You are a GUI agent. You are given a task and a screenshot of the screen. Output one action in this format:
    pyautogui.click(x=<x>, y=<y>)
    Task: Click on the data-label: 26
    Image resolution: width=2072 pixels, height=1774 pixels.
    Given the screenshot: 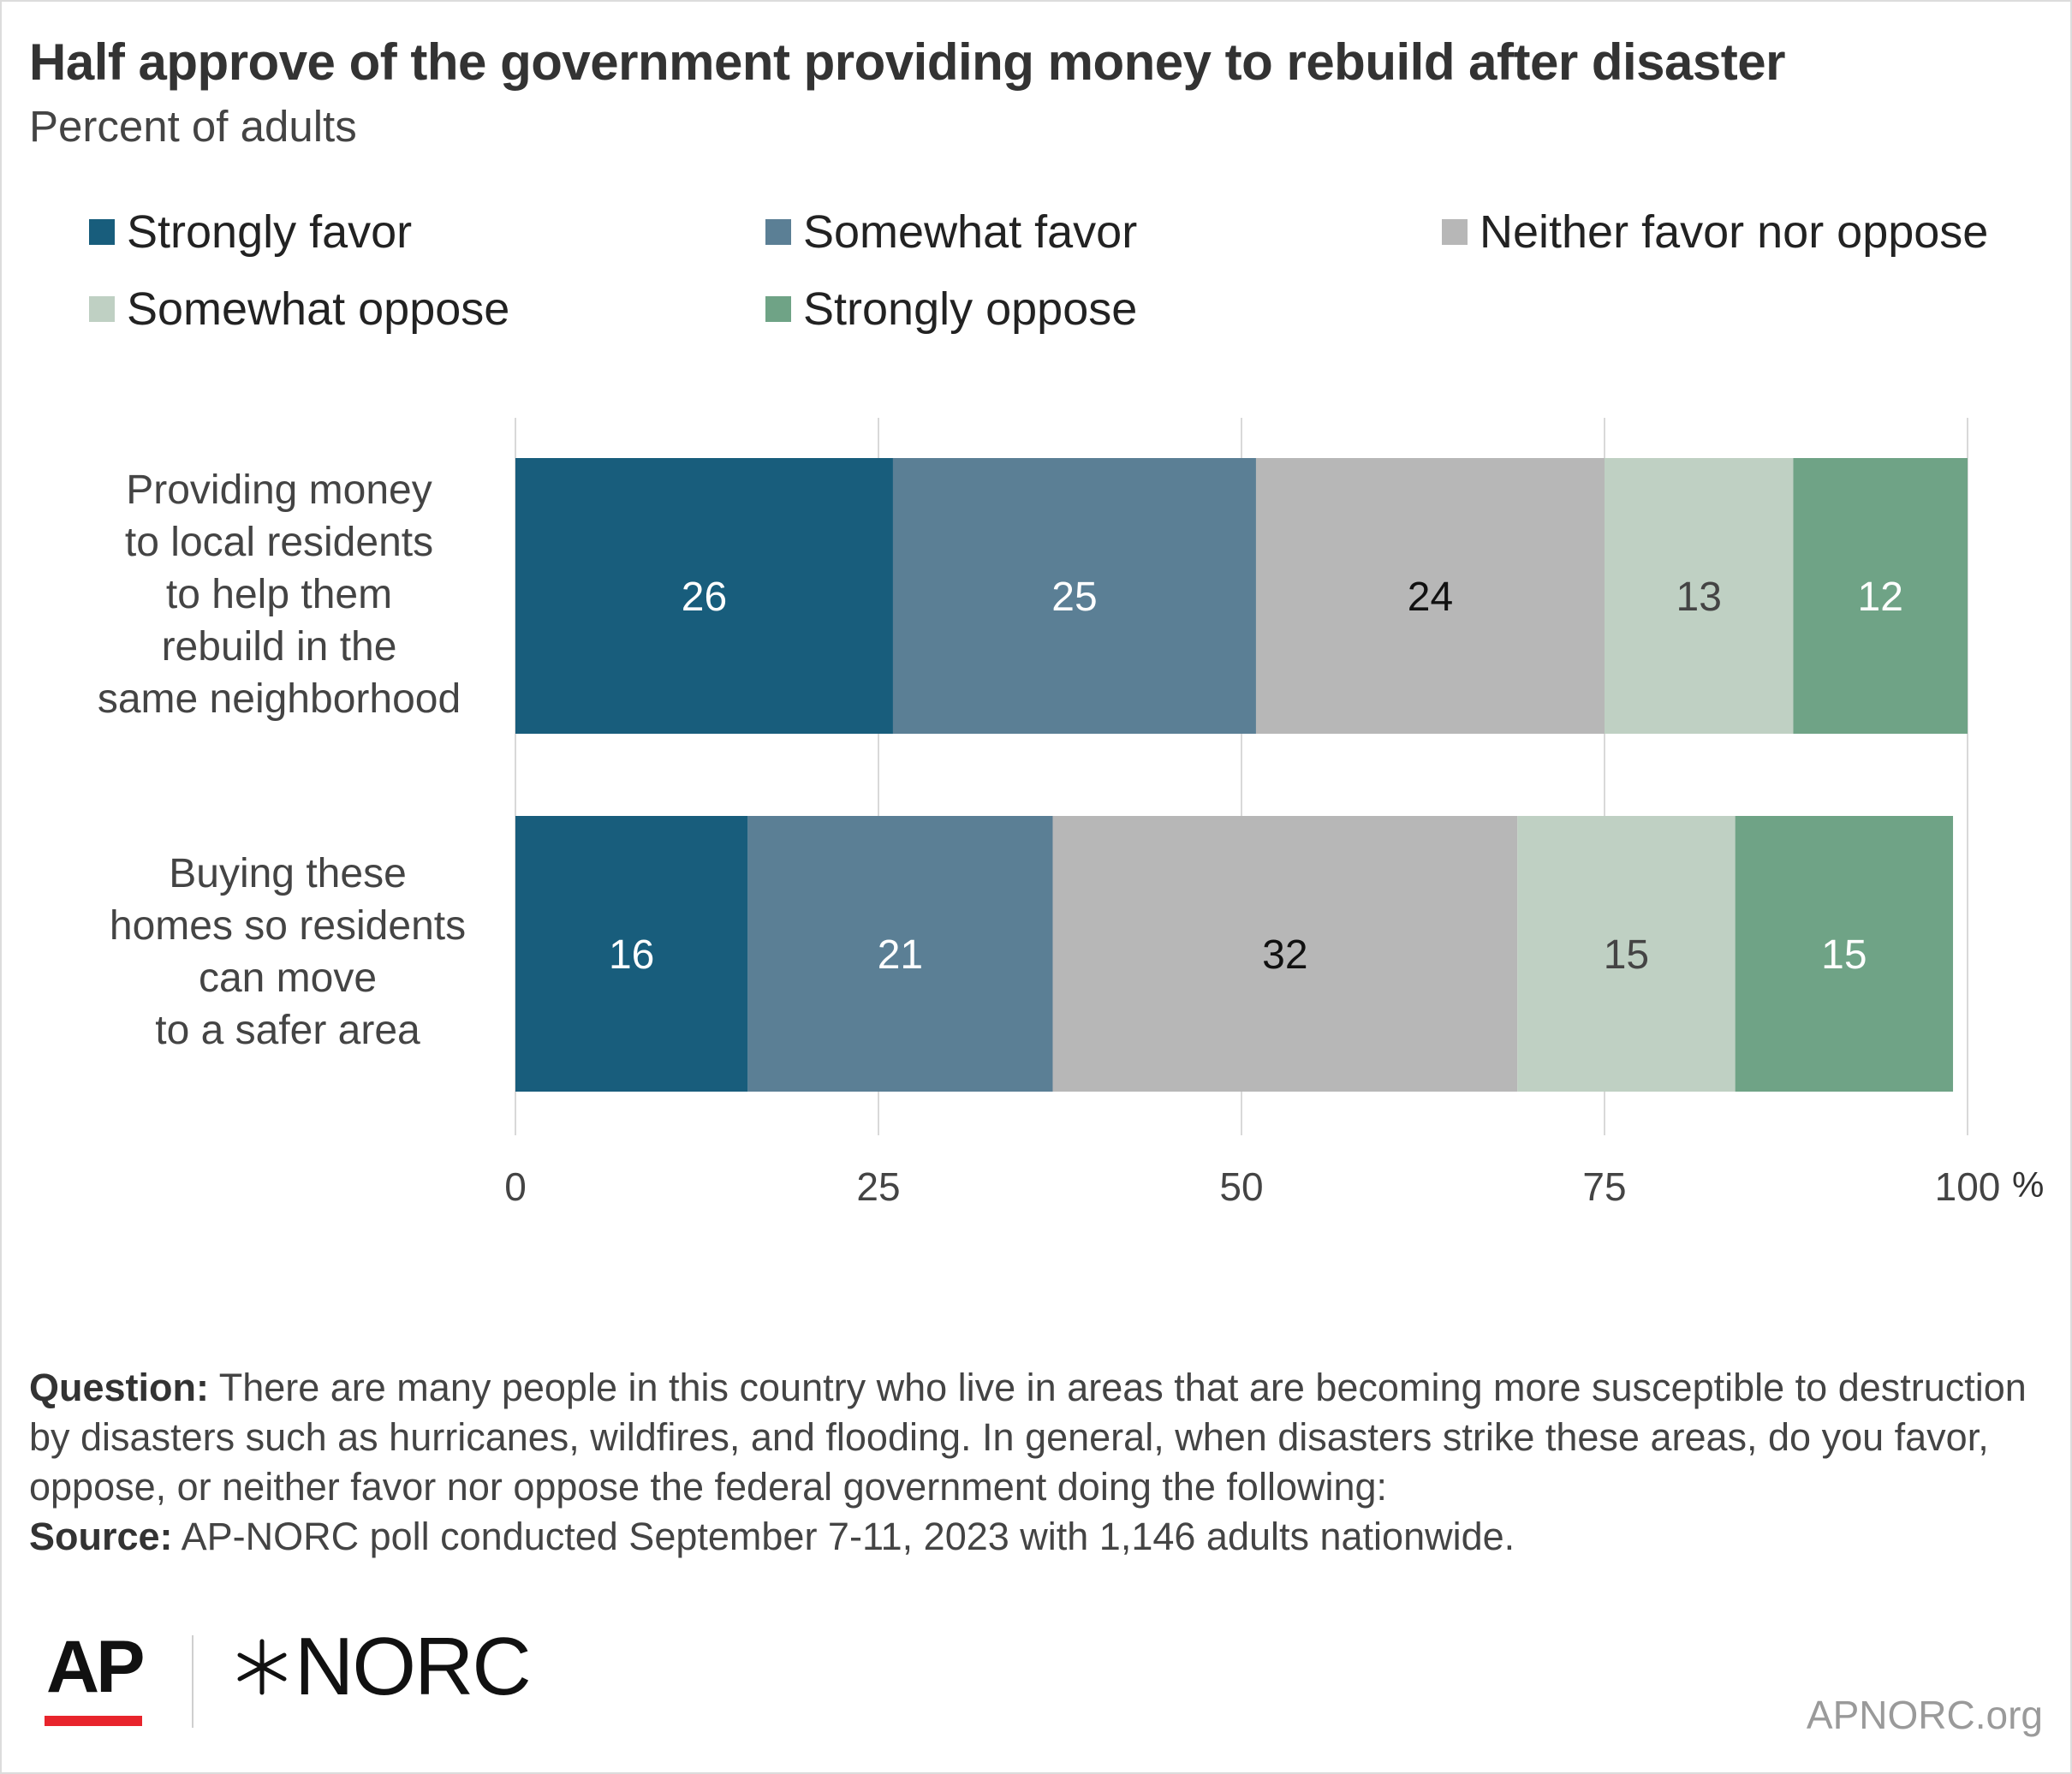 What is the action you would take?
    pyautogui.click(x=704, y=597)
    